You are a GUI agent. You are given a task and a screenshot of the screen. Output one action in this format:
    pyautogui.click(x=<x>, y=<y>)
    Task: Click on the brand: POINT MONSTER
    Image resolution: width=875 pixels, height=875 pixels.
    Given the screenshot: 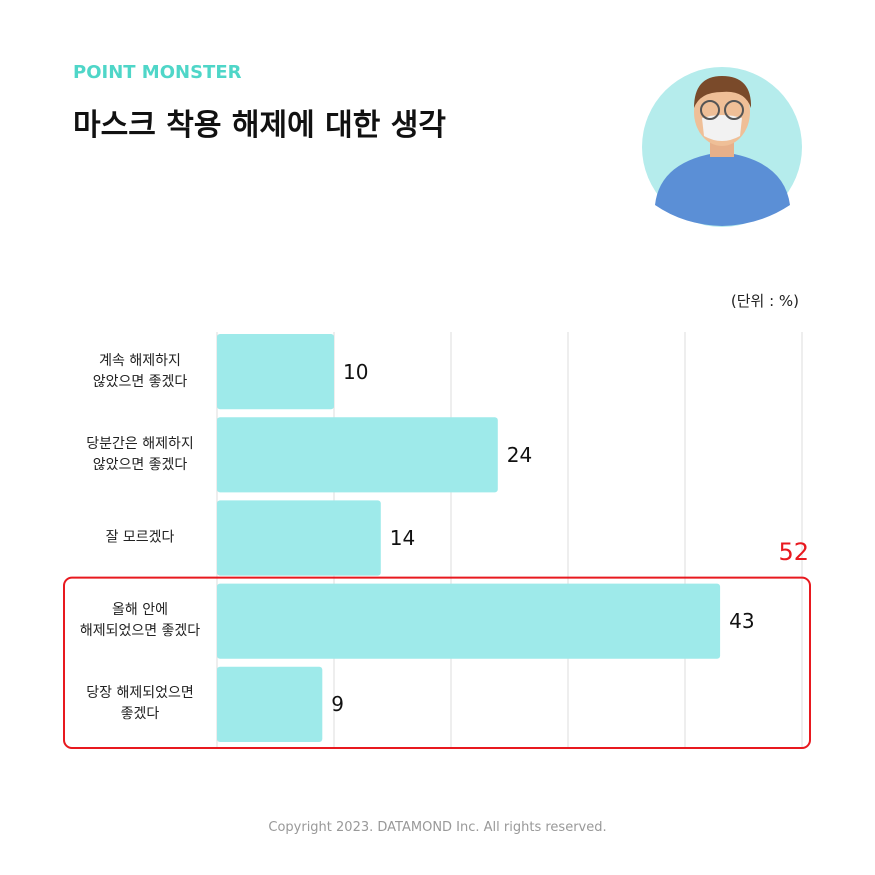 What is the action you would take?
    pyautogui.click(x=157, y=72)
    